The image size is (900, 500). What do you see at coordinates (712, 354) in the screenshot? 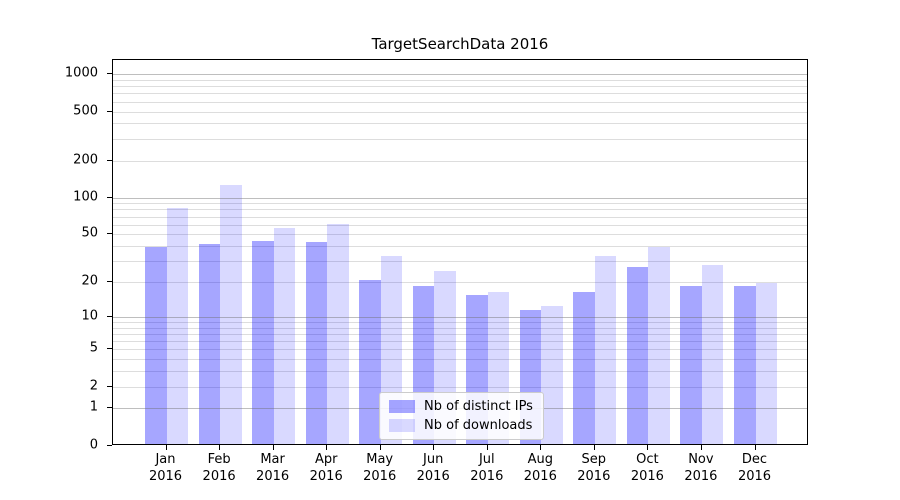
I see `bar-downloads-nov` at bounding box center [712, 354].